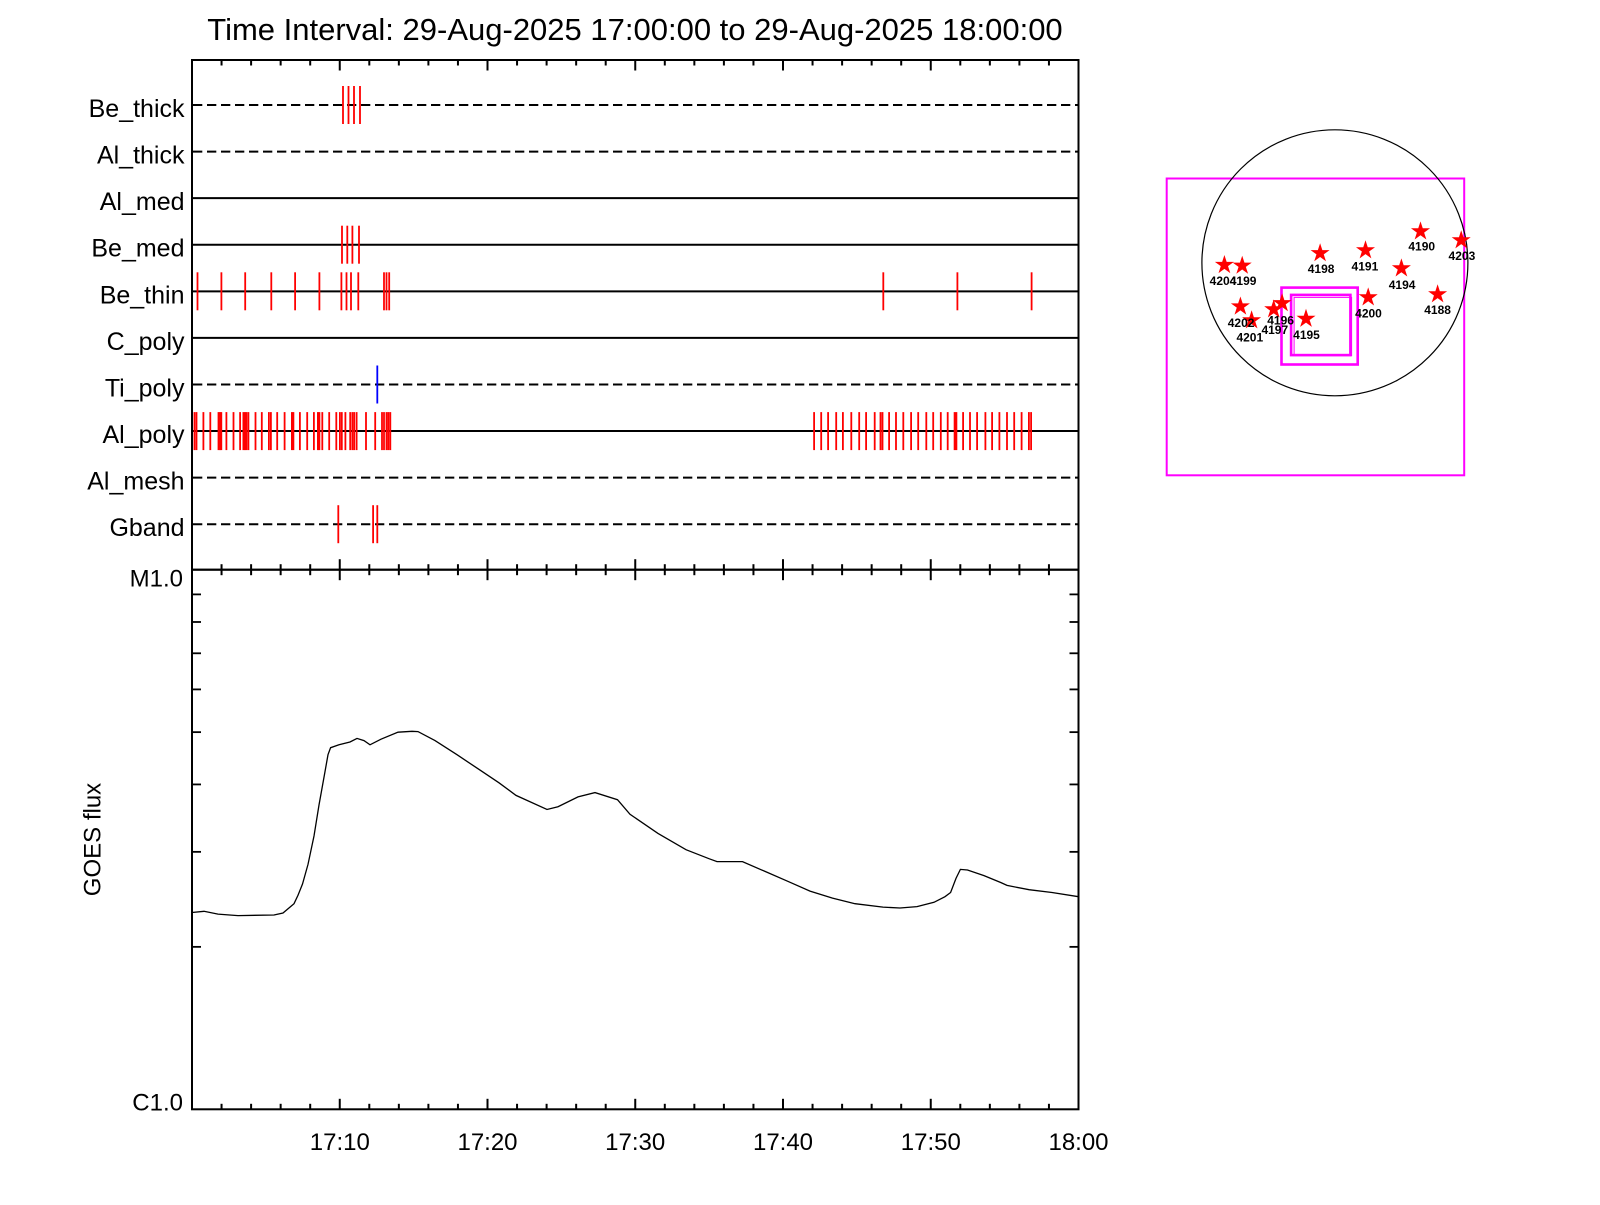  I want to click on svg-text: 17:20, so click(487, 1142).